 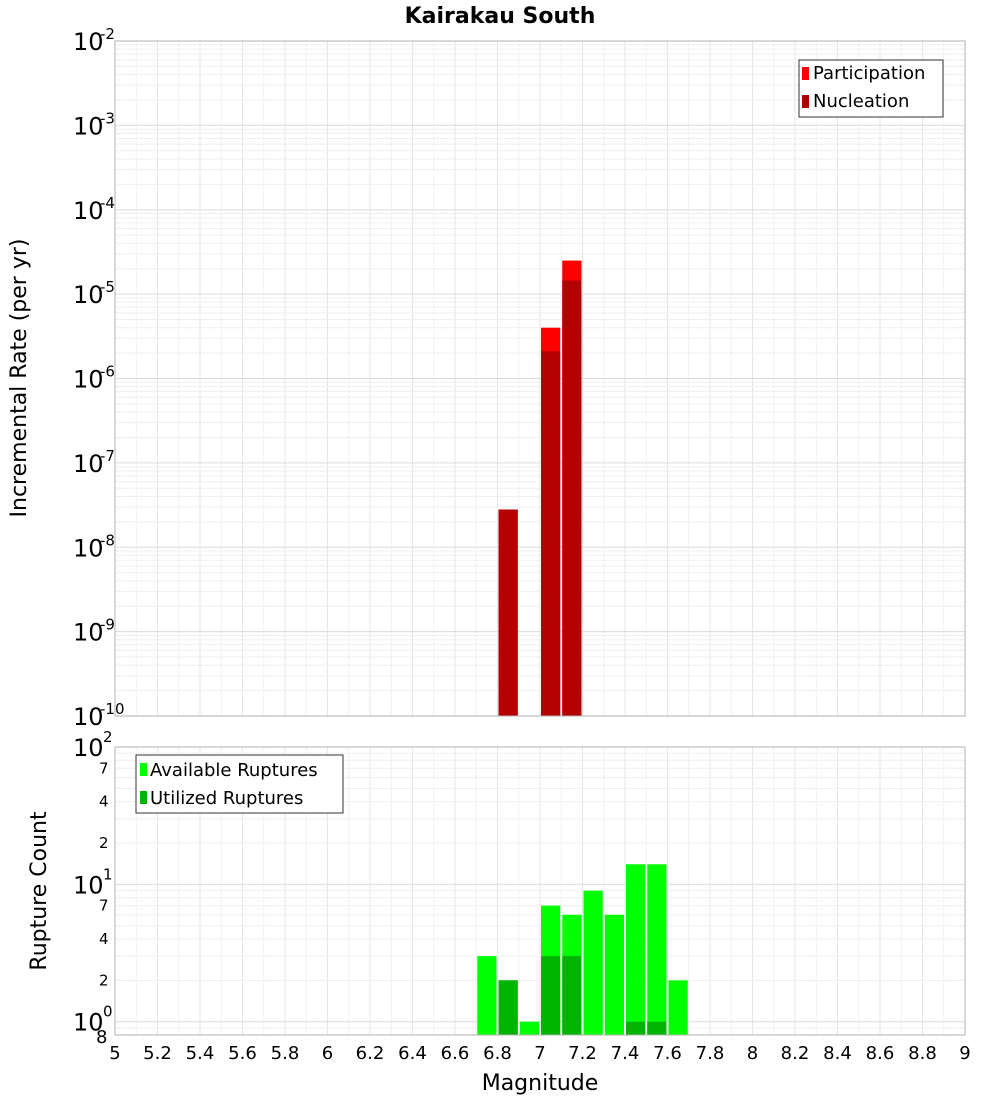 I want to click on legend-label-available: Available Ruptures, so click(x=234, y=770).